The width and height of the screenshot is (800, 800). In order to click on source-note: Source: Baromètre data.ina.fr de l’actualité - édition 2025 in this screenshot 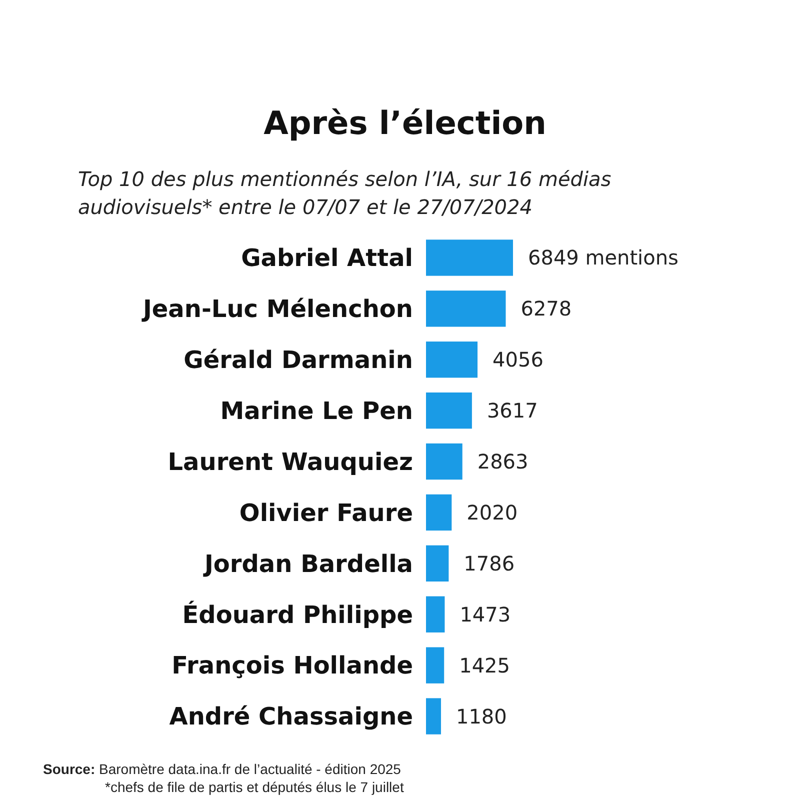, I will do `click(222, 769)`.